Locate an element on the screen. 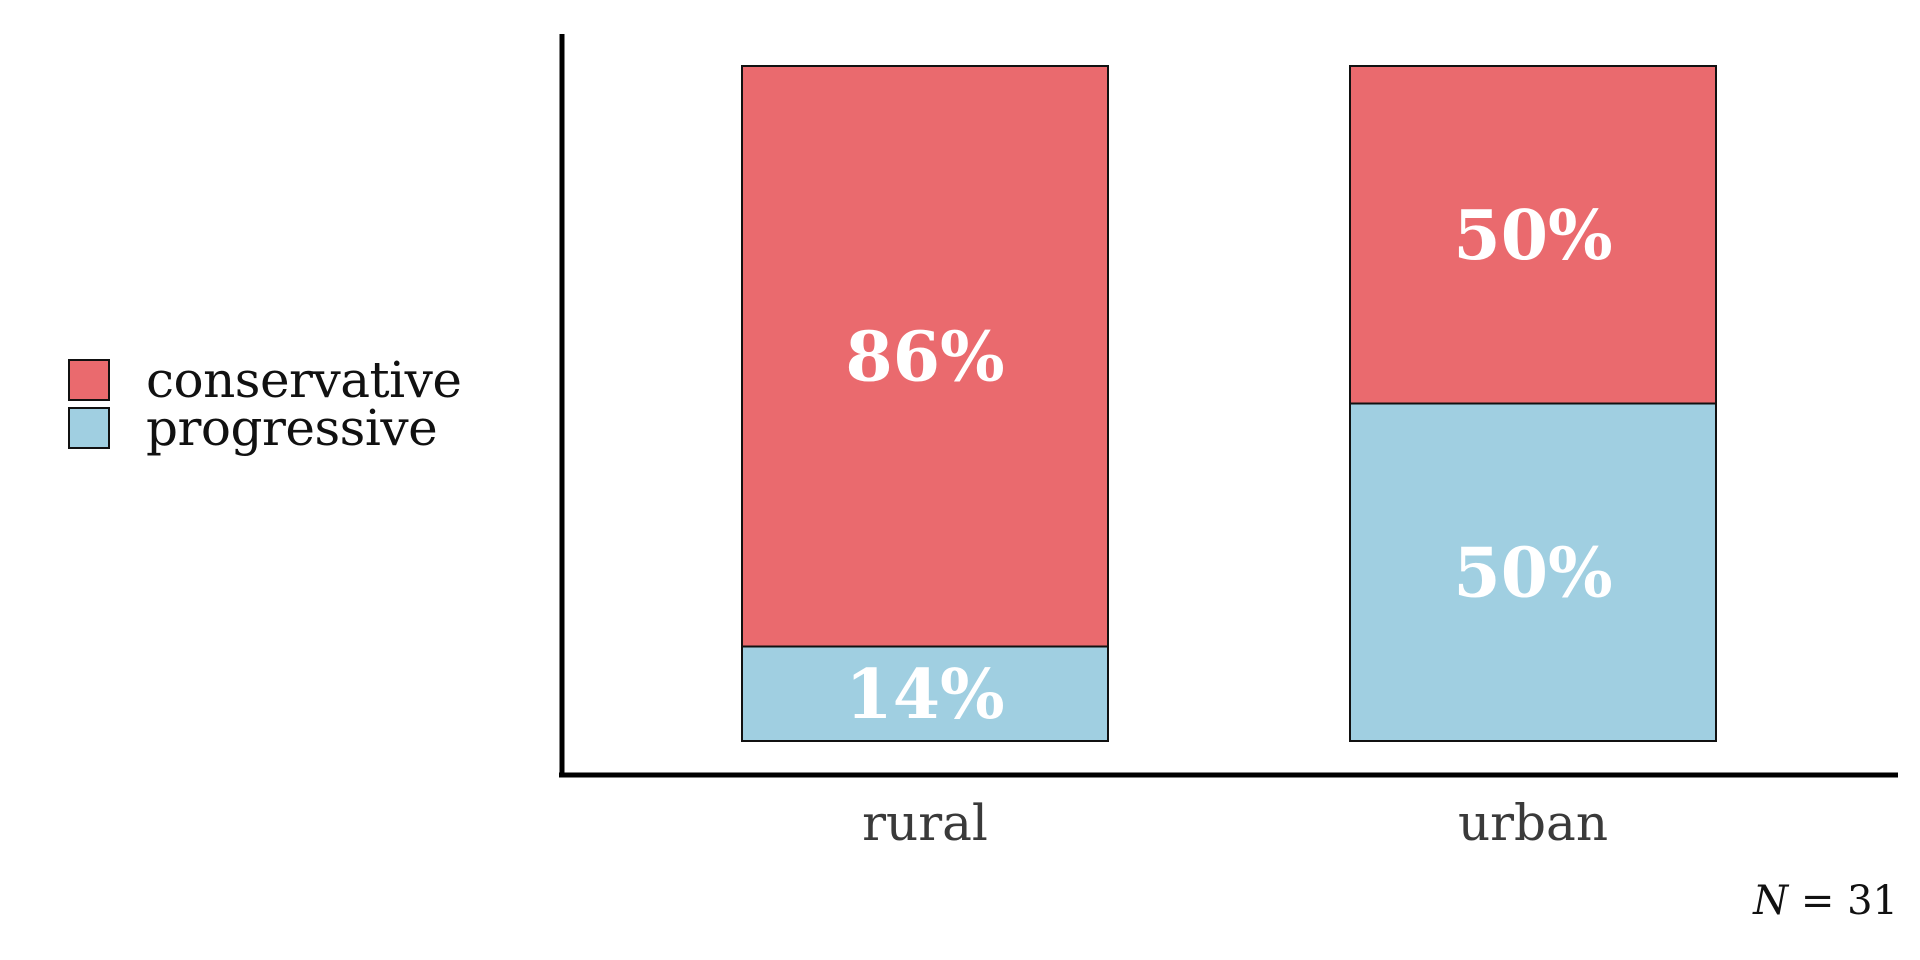 The image size is (1920, 960). sample-size-value: 31 is located at coordinates (1872, 901).